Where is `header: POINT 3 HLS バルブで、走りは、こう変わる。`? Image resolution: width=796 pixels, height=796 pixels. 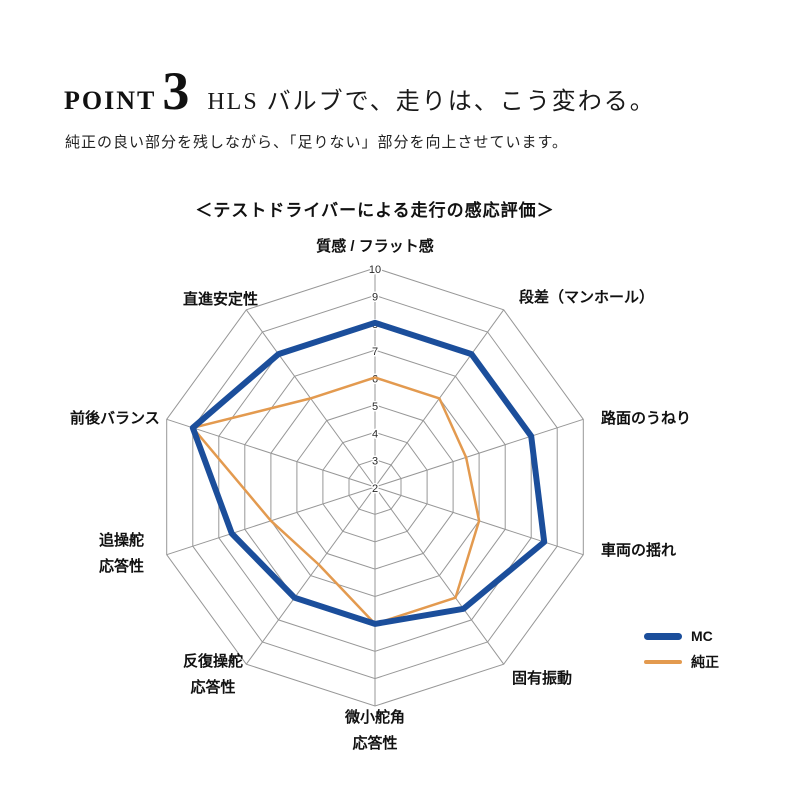
header: POINT 3 HLS バルブで、走りは、こう変わる。 is located at coordinates (360, 91).